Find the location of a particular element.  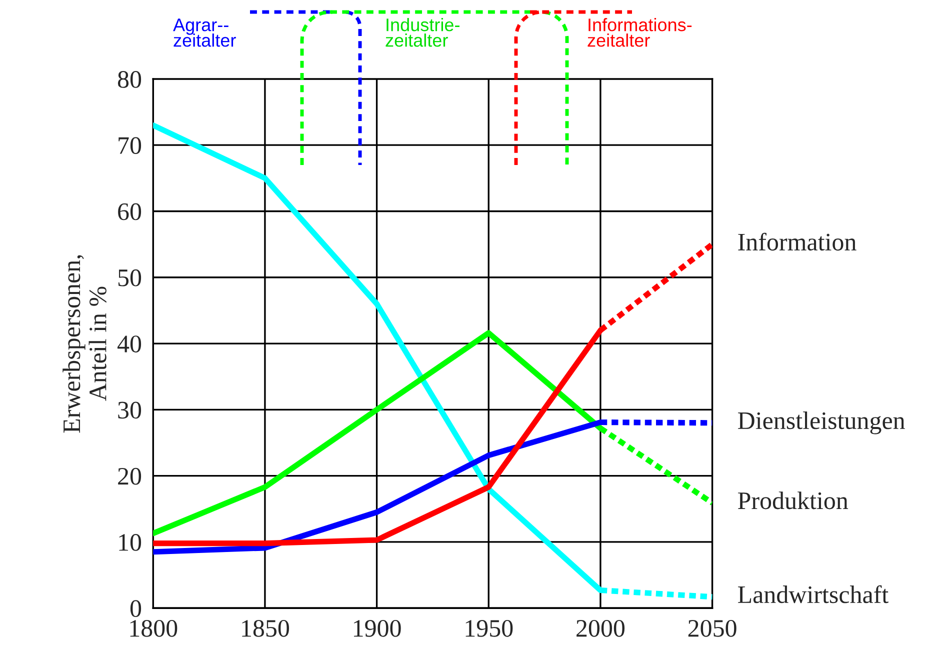

x-tick-label: 1850 is located at coordinates (265, 628).